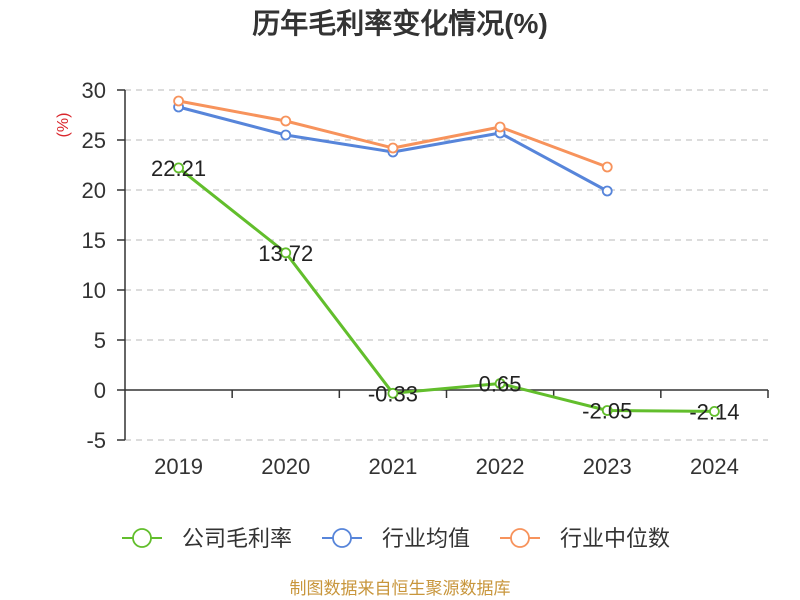 The width and height of the screenshot is (800, 600). Describe the element at coordinates (100, 340) in the screenshot. I see `y-tick-label: 5` at that location.